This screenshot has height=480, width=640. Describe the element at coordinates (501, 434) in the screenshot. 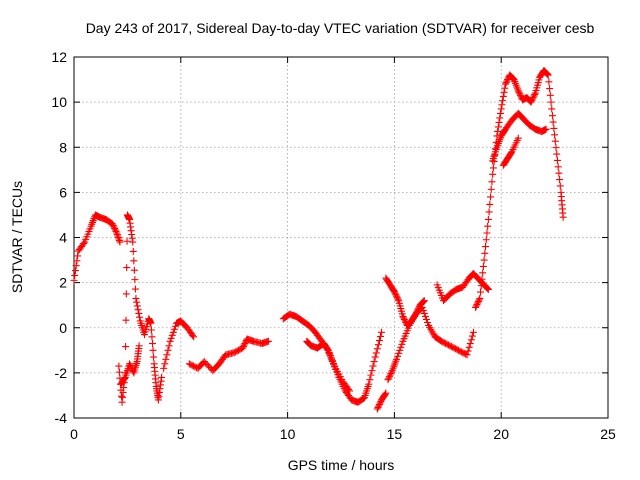

I see `x-tick-label: 20` at that location.